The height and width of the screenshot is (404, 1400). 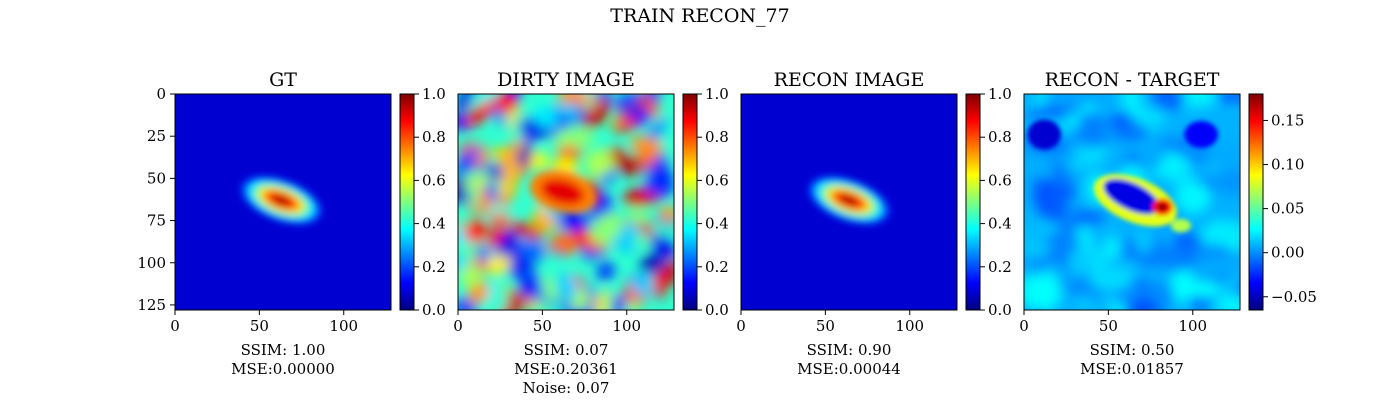 What do you see at coordinates (849, 350) in the screenshot?
I see `metric-label: SSIM: 0.90` at bounding box center [849, 350].